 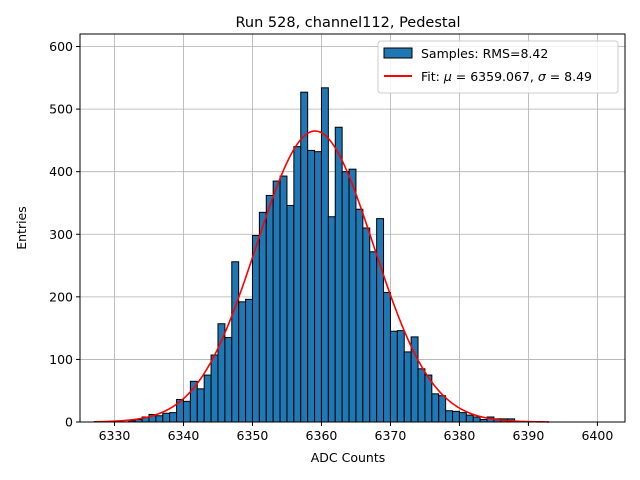 I want to click on x-tick-label: 6350, so click(x=253, y=435).